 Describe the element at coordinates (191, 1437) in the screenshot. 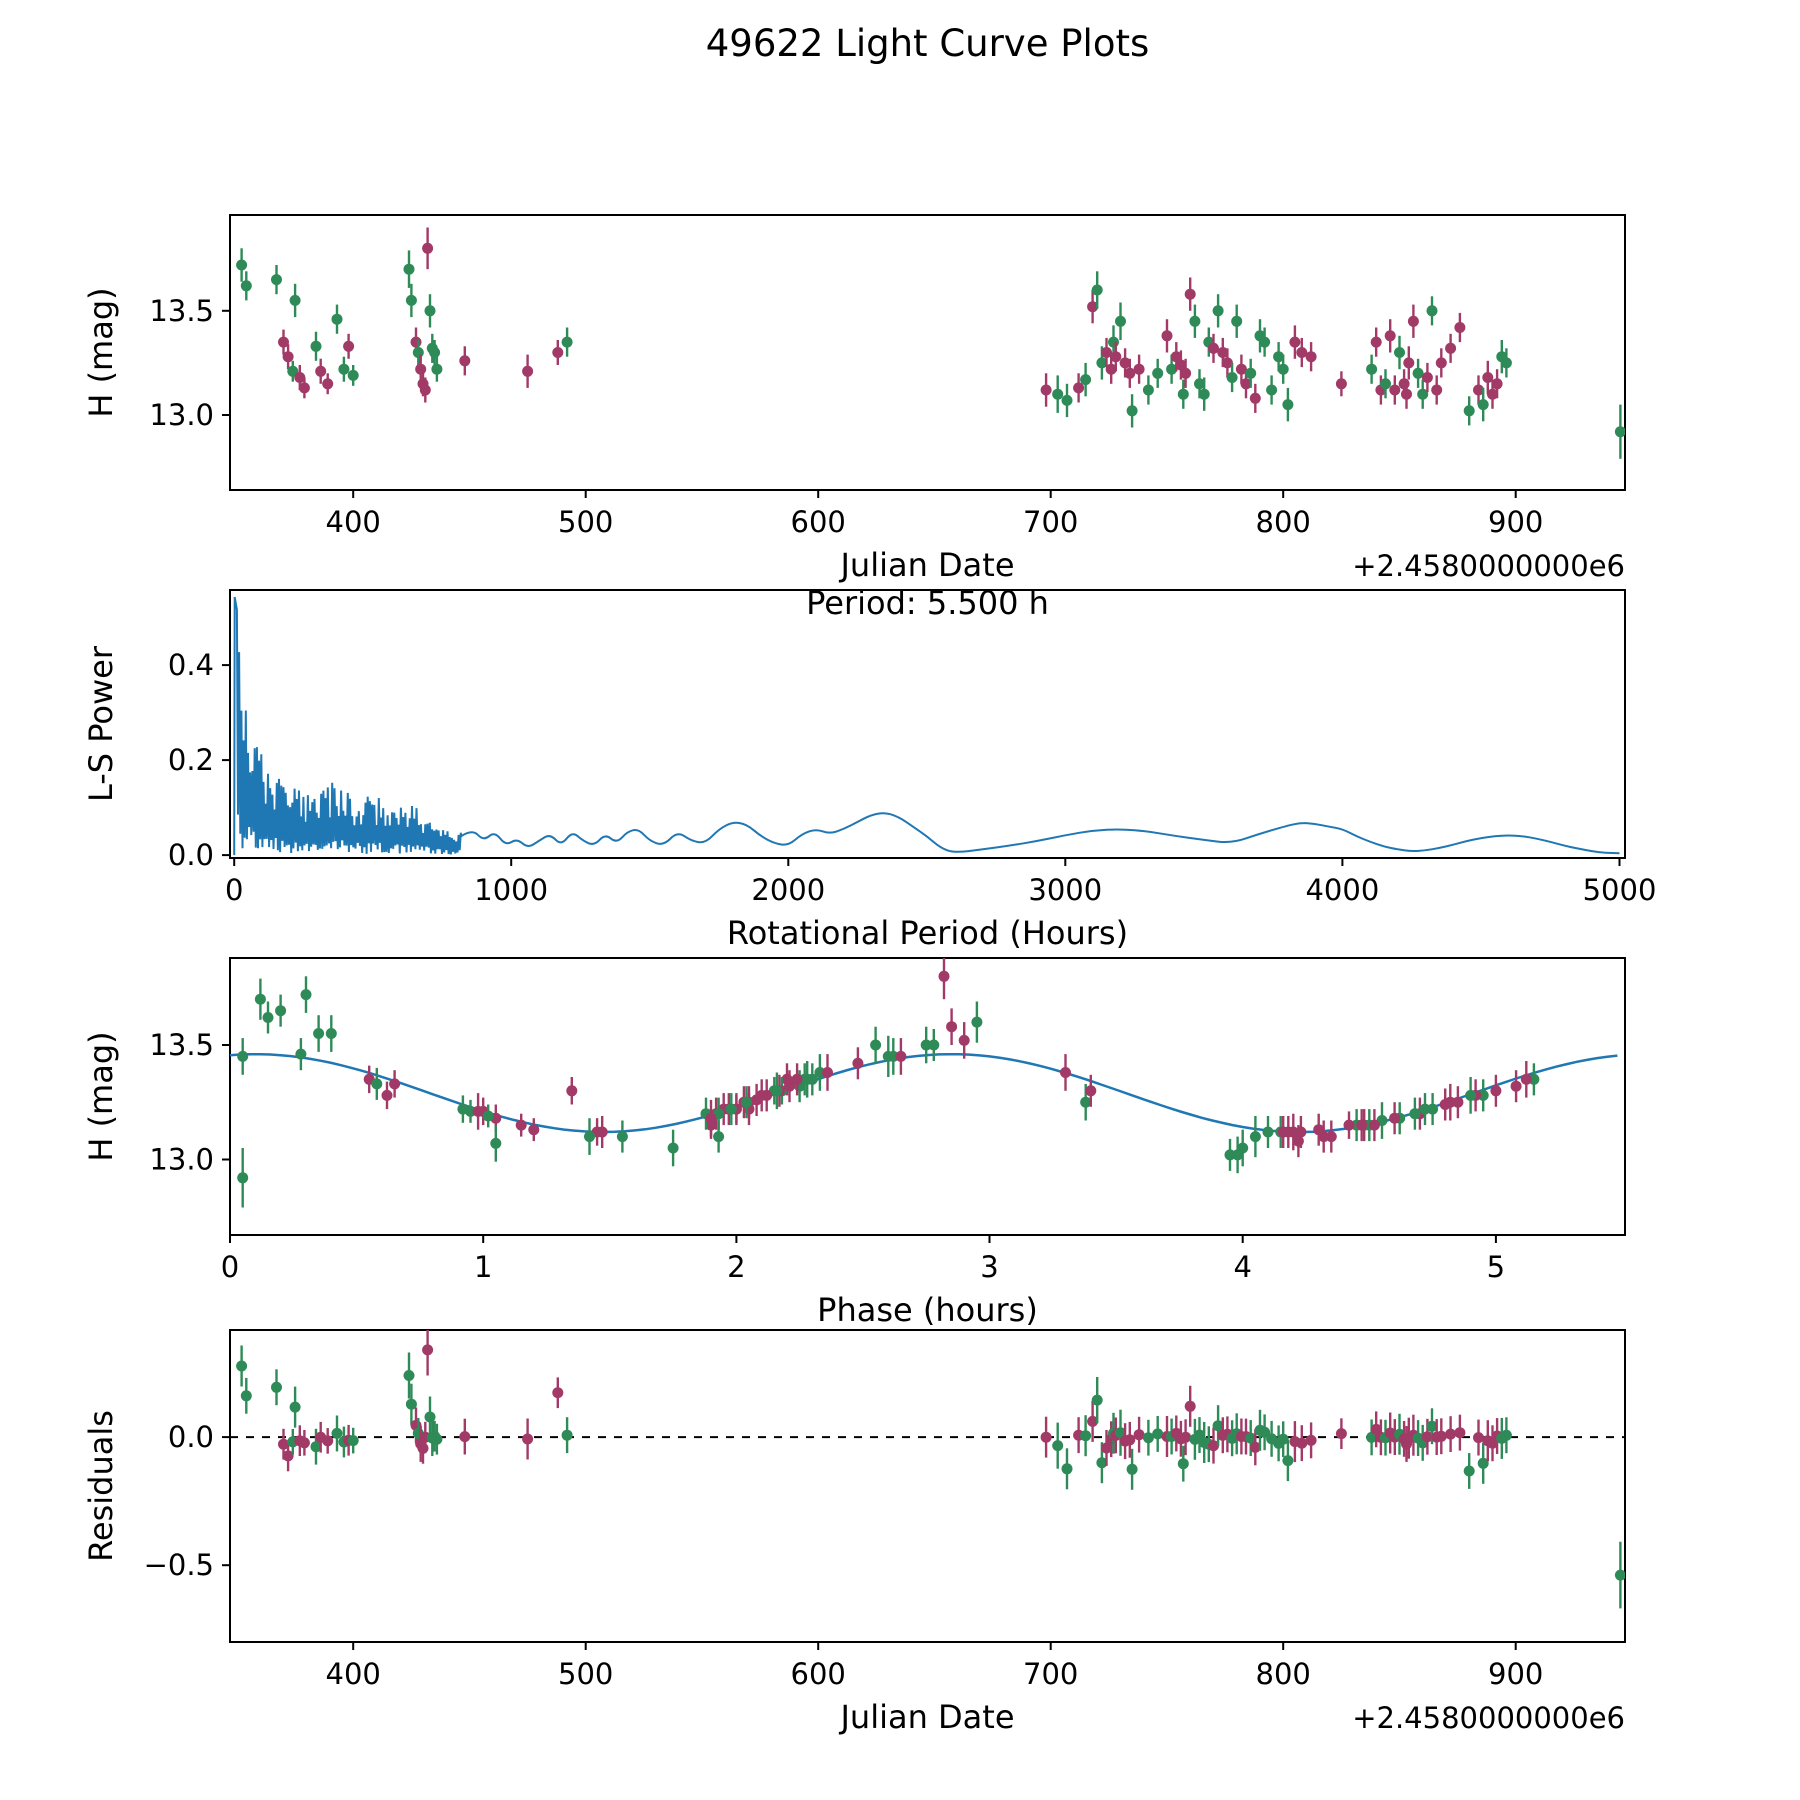

I see `y-tick-label: 0.0` at that location.